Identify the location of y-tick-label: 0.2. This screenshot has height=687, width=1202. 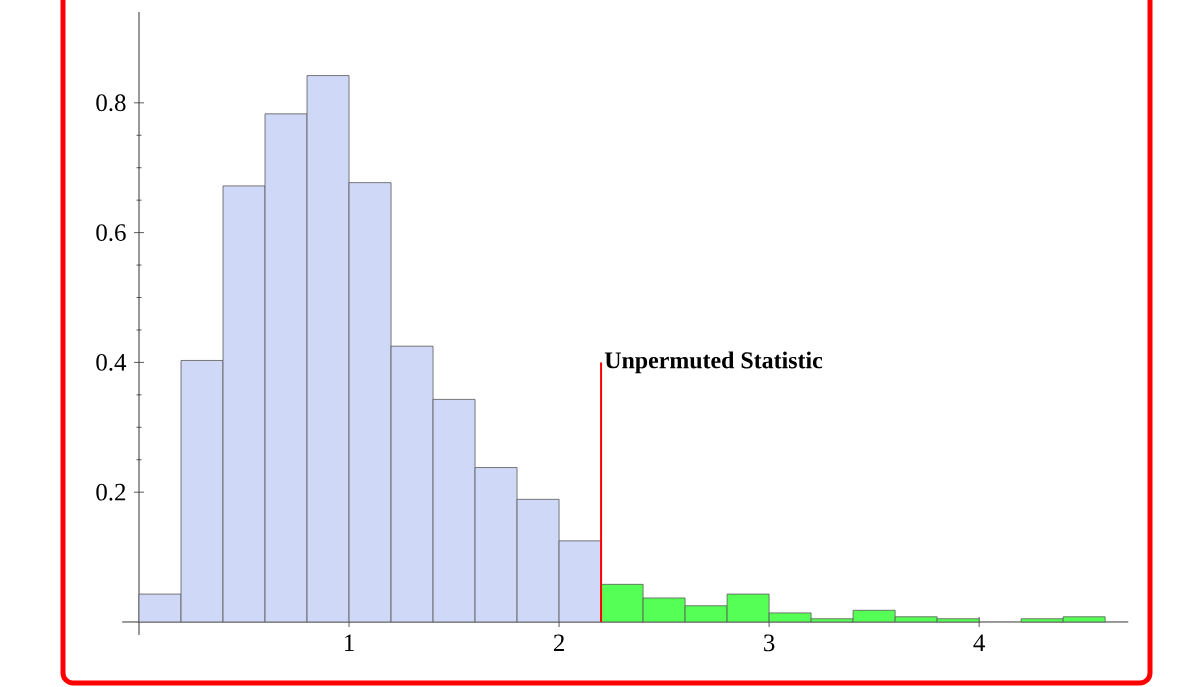
(111, 492).